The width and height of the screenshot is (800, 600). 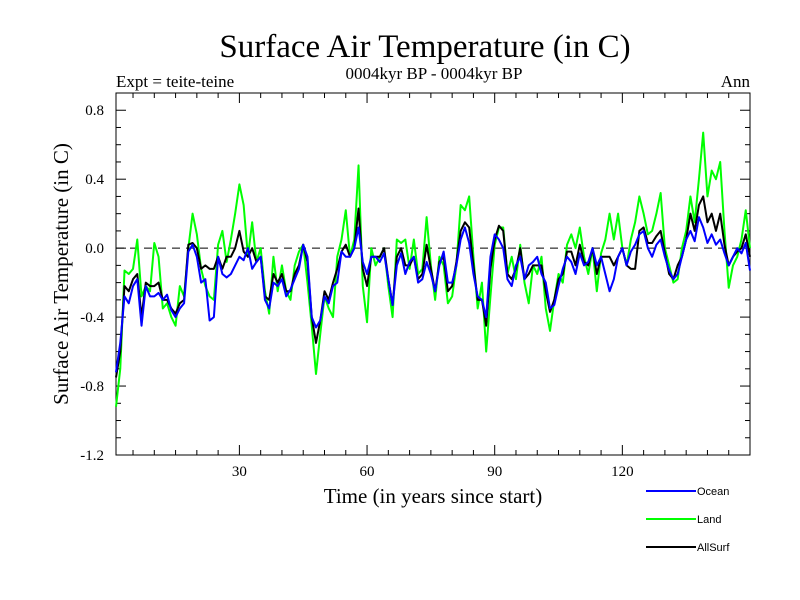 What do you see at coordinates (687, 492) in the screenshot?
I see `legend-item-ocean: Ocean` at bounding box center [687, 492].